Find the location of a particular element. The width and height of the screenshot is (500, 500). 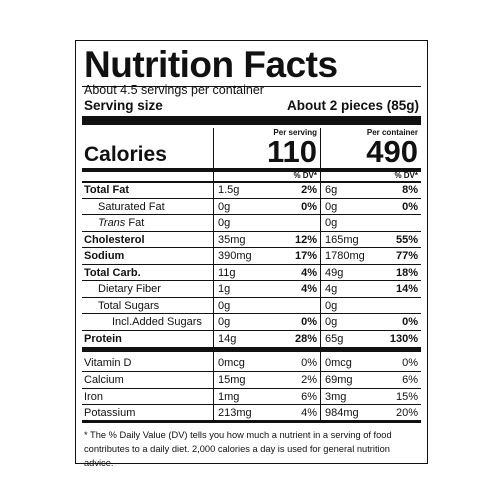

amount: 165mg is located at coordinates (342, 239).